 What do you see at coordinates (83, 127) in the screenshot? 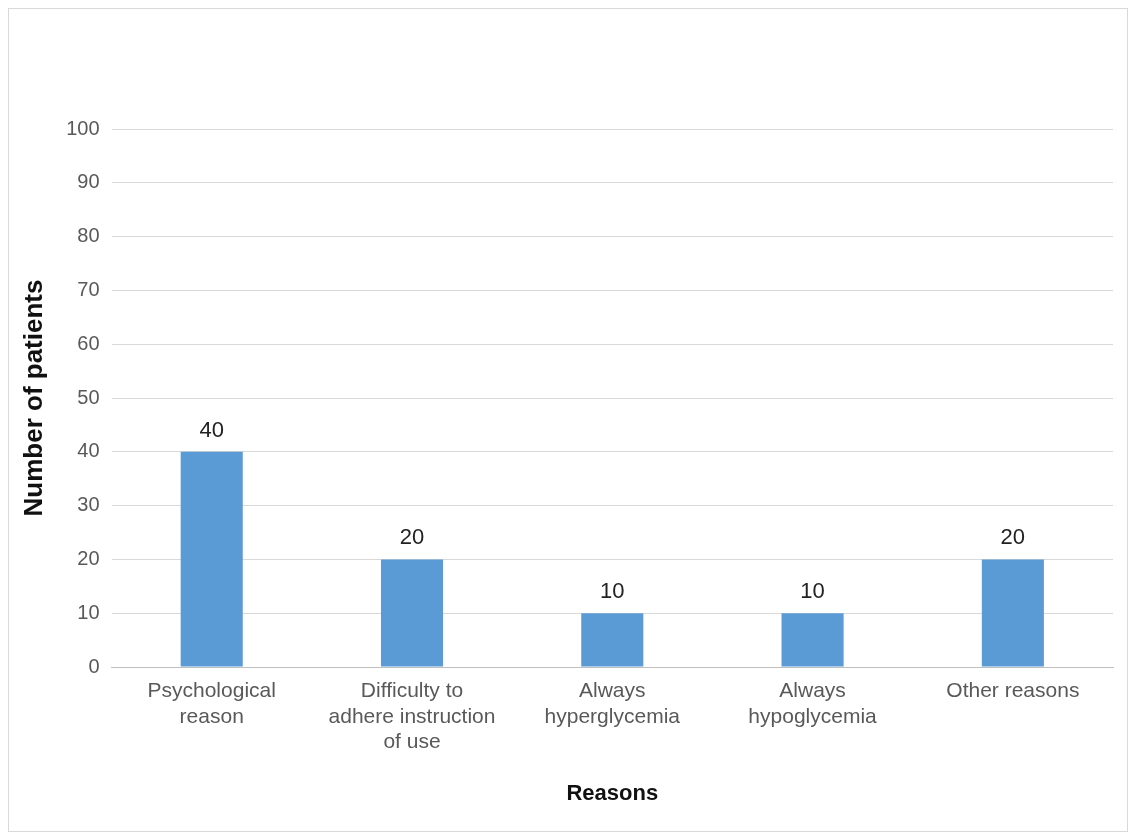
I see `y-tick-label: 100` at bounding box center [83, 127].